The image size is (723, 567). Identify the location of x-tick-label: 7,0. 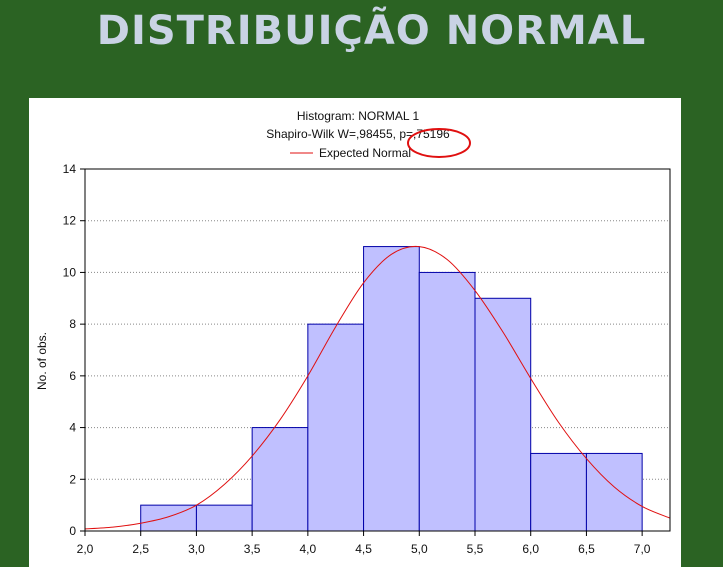
(642, 549).